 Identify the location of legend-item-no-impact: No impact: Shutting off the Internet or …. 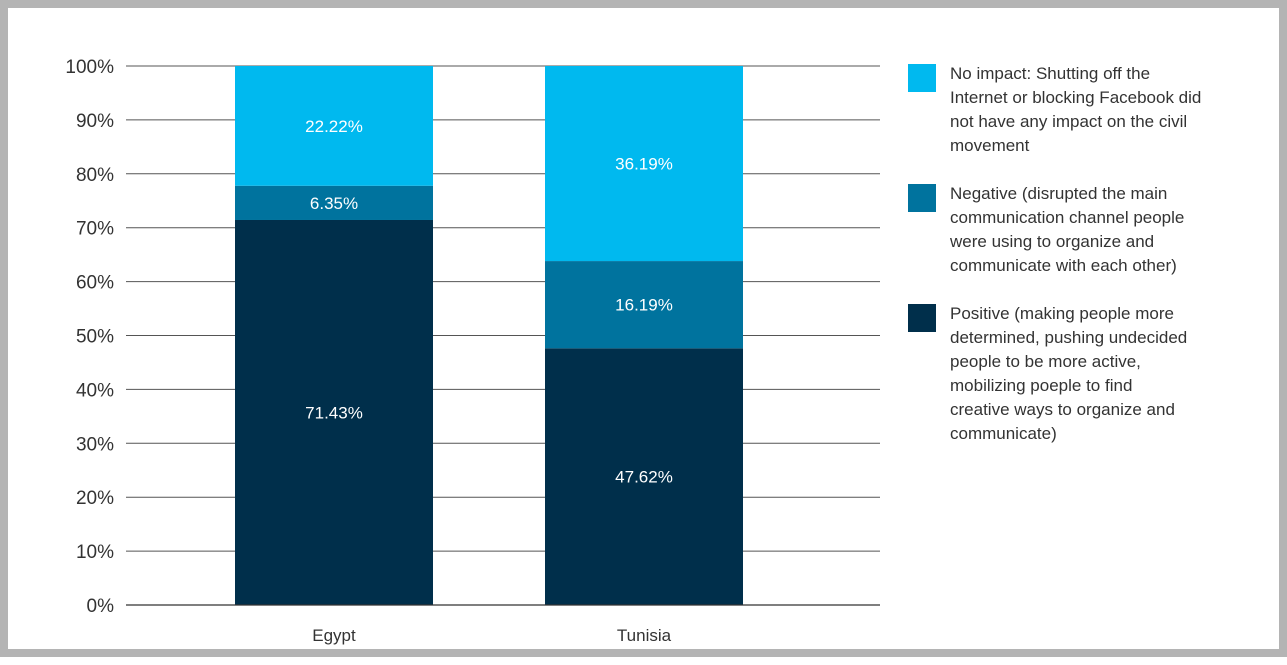
(1088, 110).